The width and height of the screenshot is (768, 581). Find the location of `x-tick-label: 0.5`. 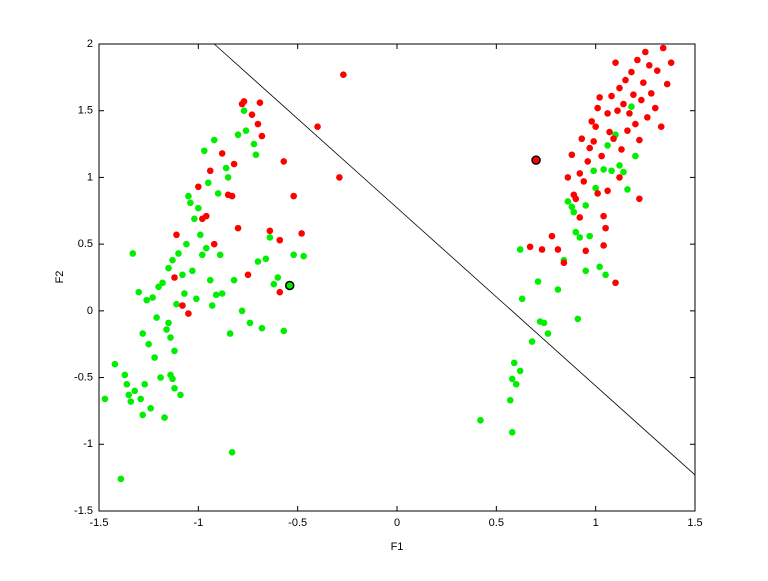

x-tick-label: 0.5 is located at coordinates (496, 523).